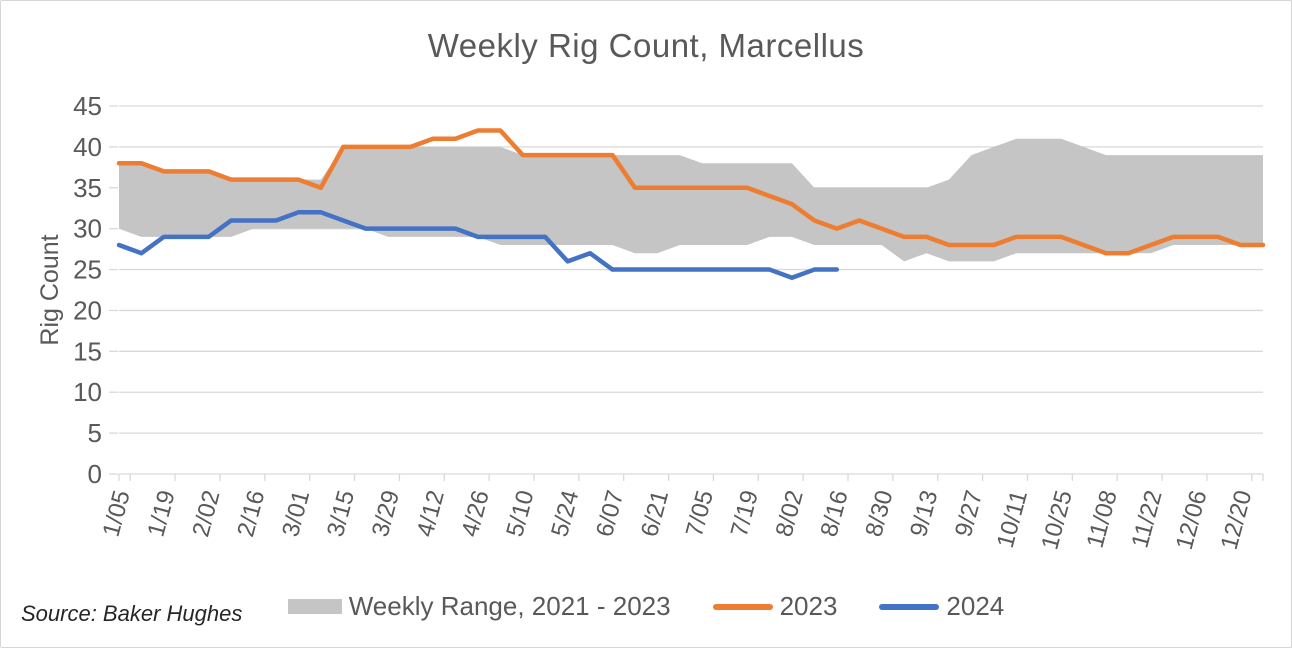 The width and height of the screenshot is (1292, 648). What do you see at coordinates (341, 514) in the screenshot?
I see `x-axis-tick-label: 3/15` at bounding box center [341, 514].